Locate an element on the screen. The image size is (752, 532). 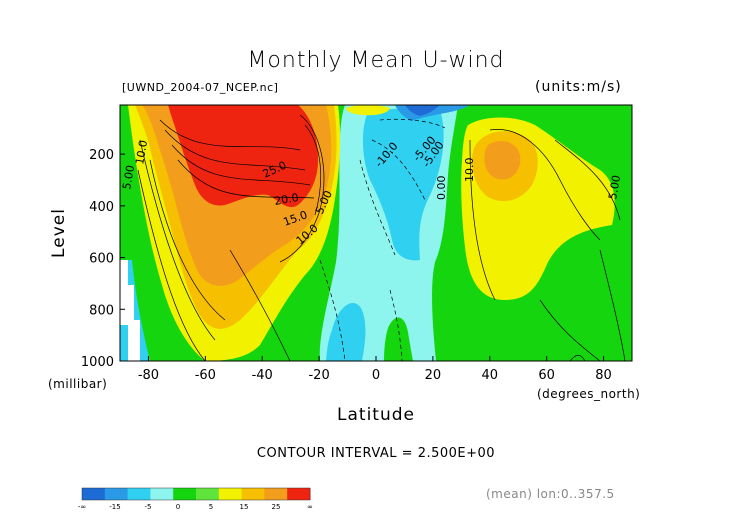
x-tick-label: 80 is located at coordinates (603, 375).